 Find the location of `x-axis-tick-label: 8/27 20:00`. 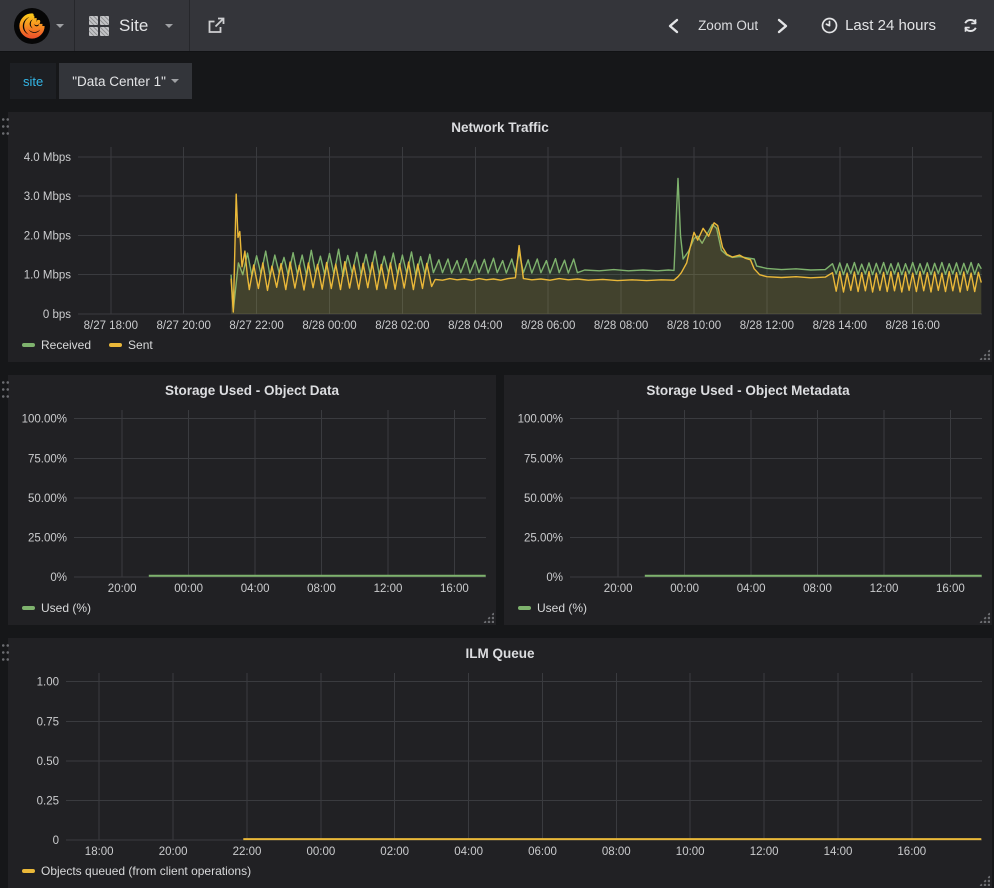

x-axis-tick-label: 8/27 20:00 is located at coordinates (184, 326).